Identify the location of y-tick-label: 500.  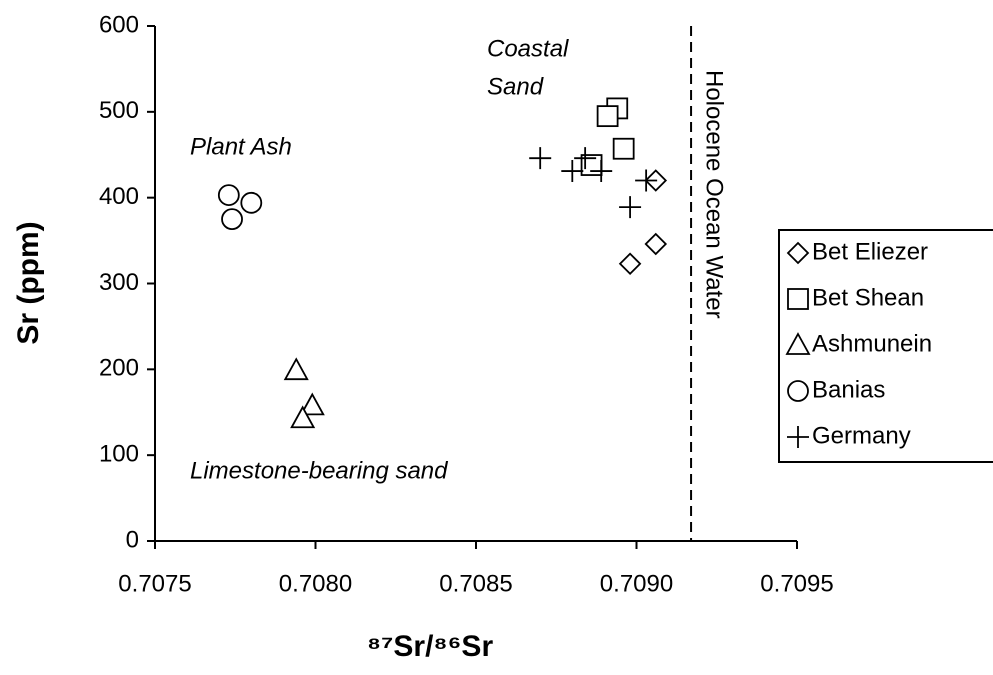
(119, 110).